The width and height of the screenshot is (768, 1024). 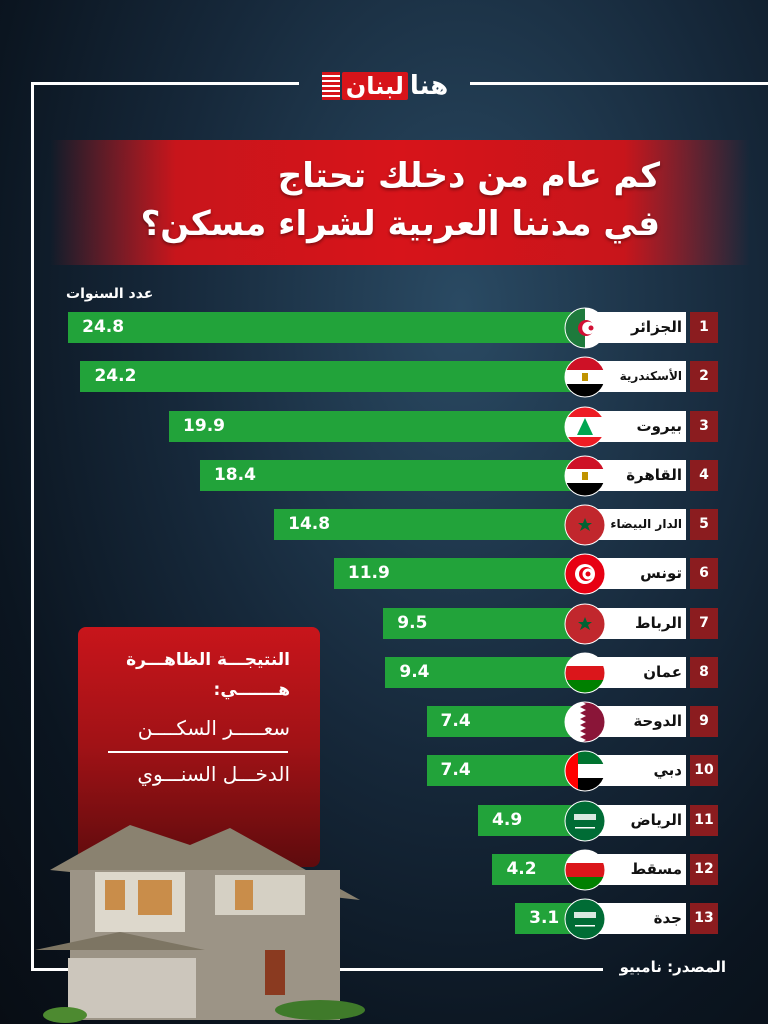 I want to click on title-band, so click(x=400, y=202).